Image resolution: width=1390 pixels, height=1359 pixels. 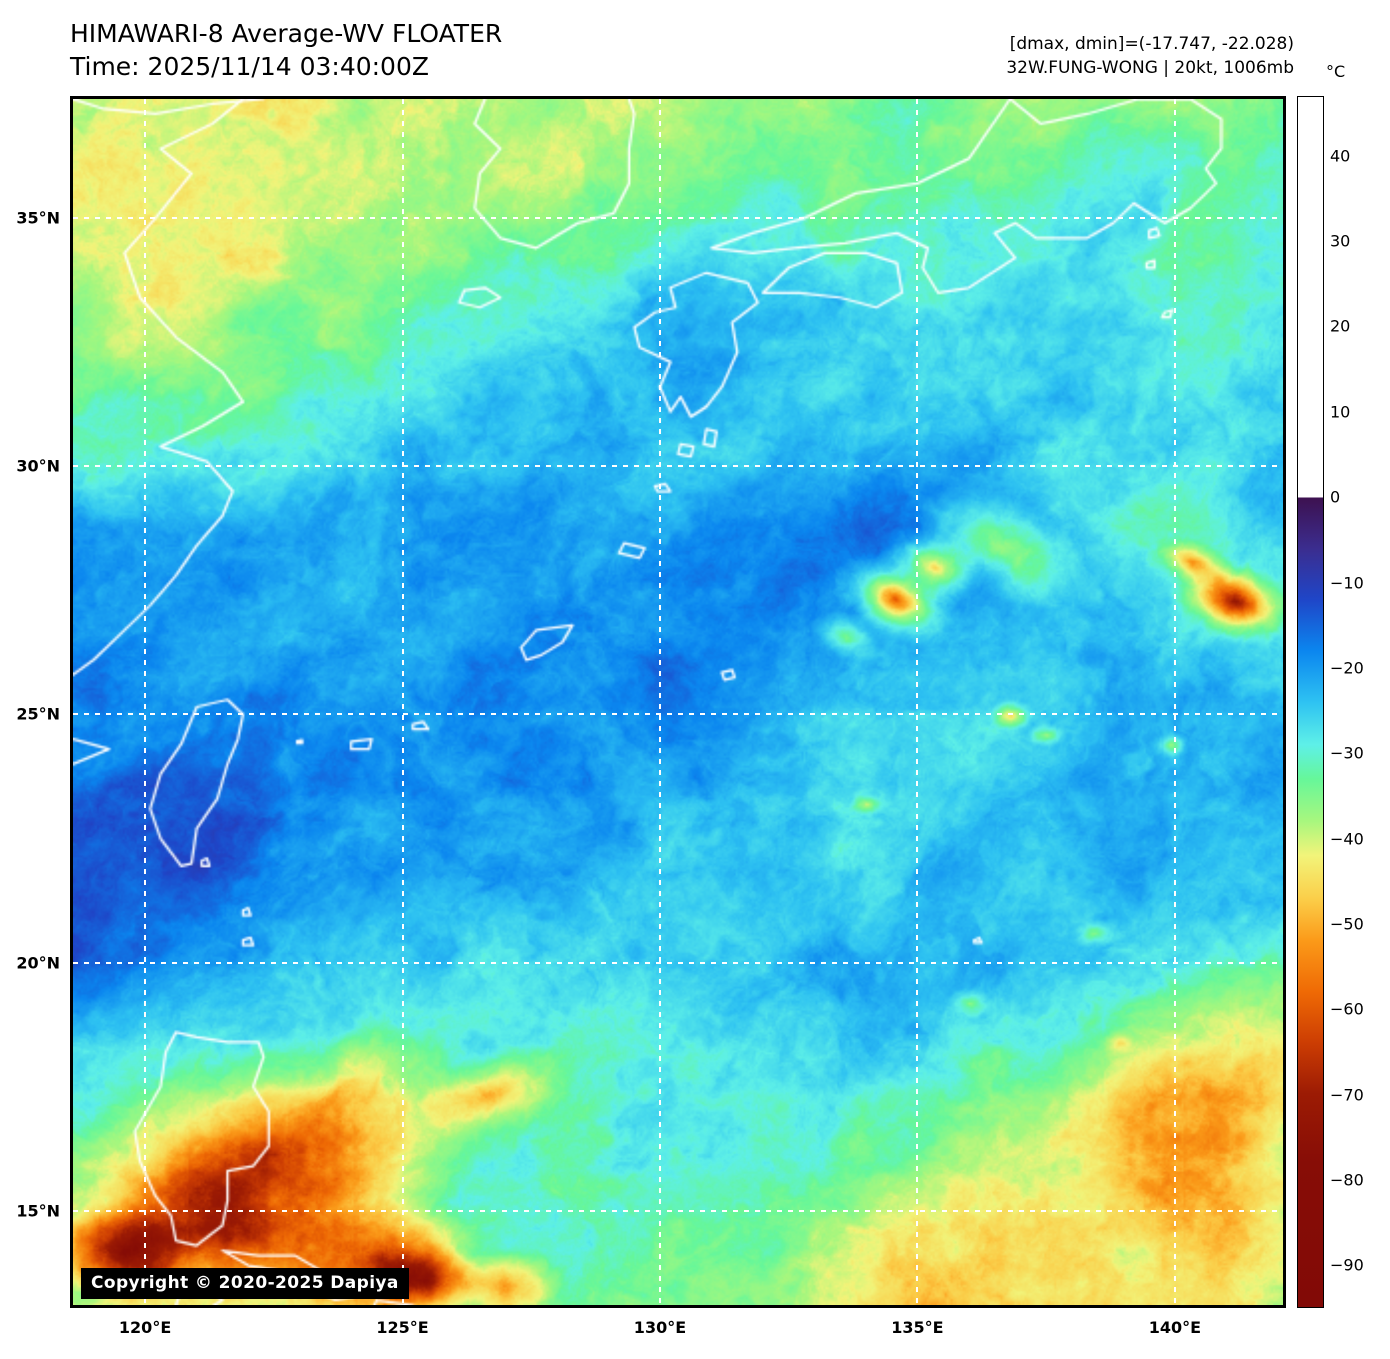 I want to click on colorbar-tick--20: −20, so click(x=1347, y=668).